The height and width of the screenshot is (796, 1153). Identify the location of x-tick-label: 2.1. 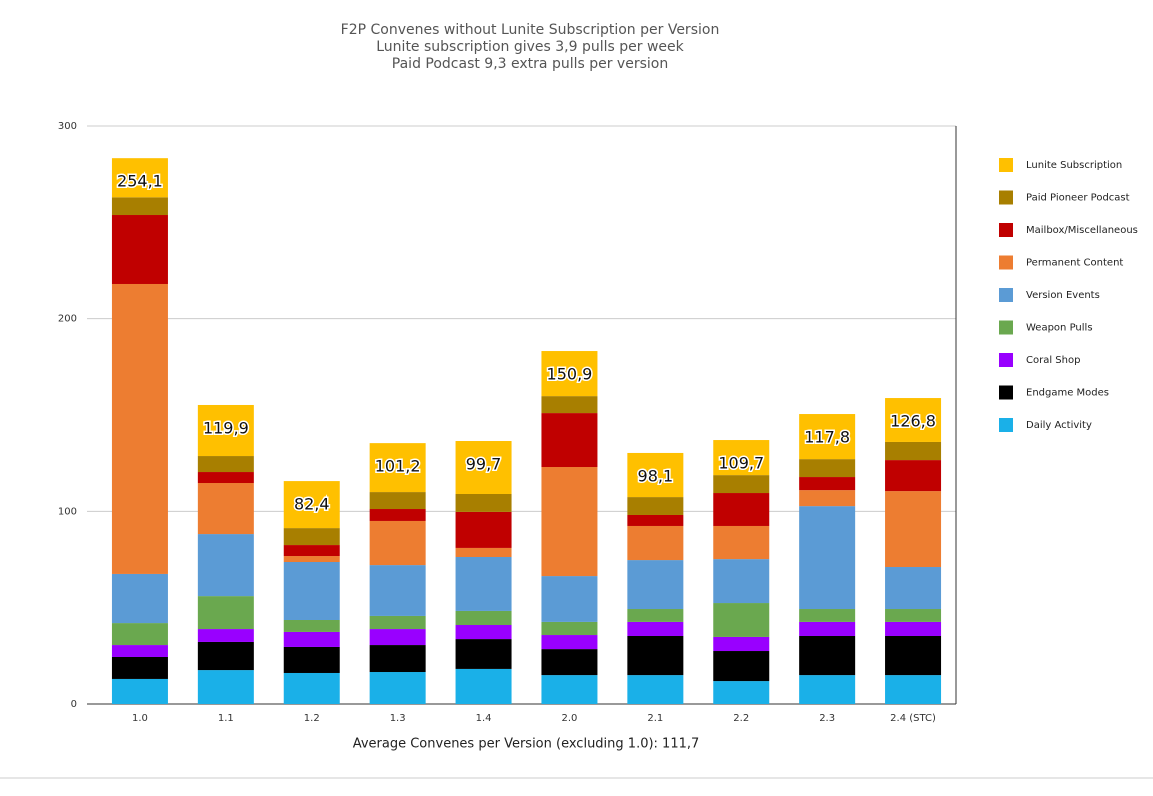
(655, 718).